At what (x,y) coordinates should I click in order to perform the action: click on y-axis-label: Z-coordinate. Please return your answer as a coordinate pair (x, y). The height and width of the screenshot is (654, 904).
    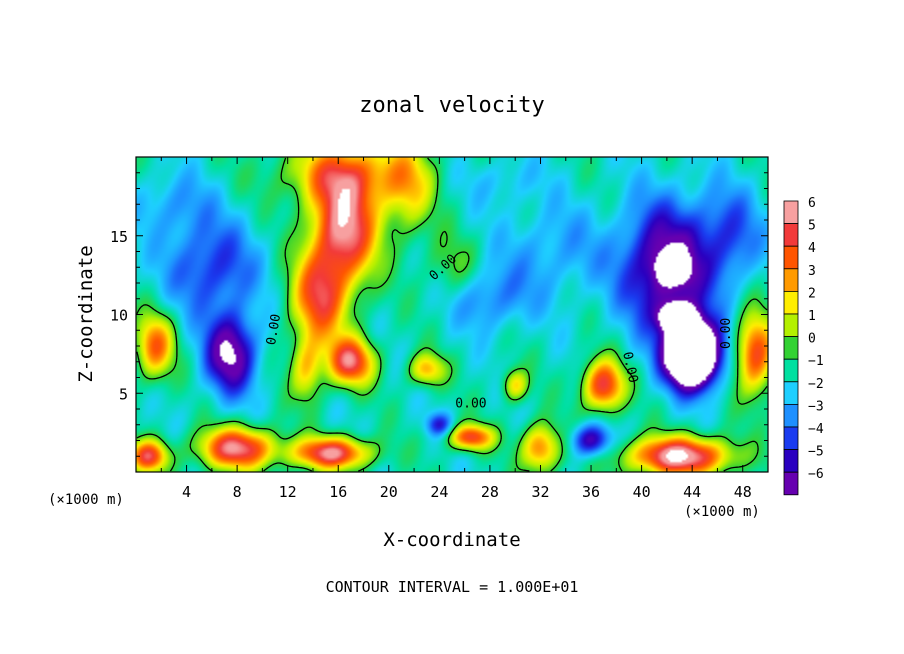
    Looking at the image, I should click on (86, 313).